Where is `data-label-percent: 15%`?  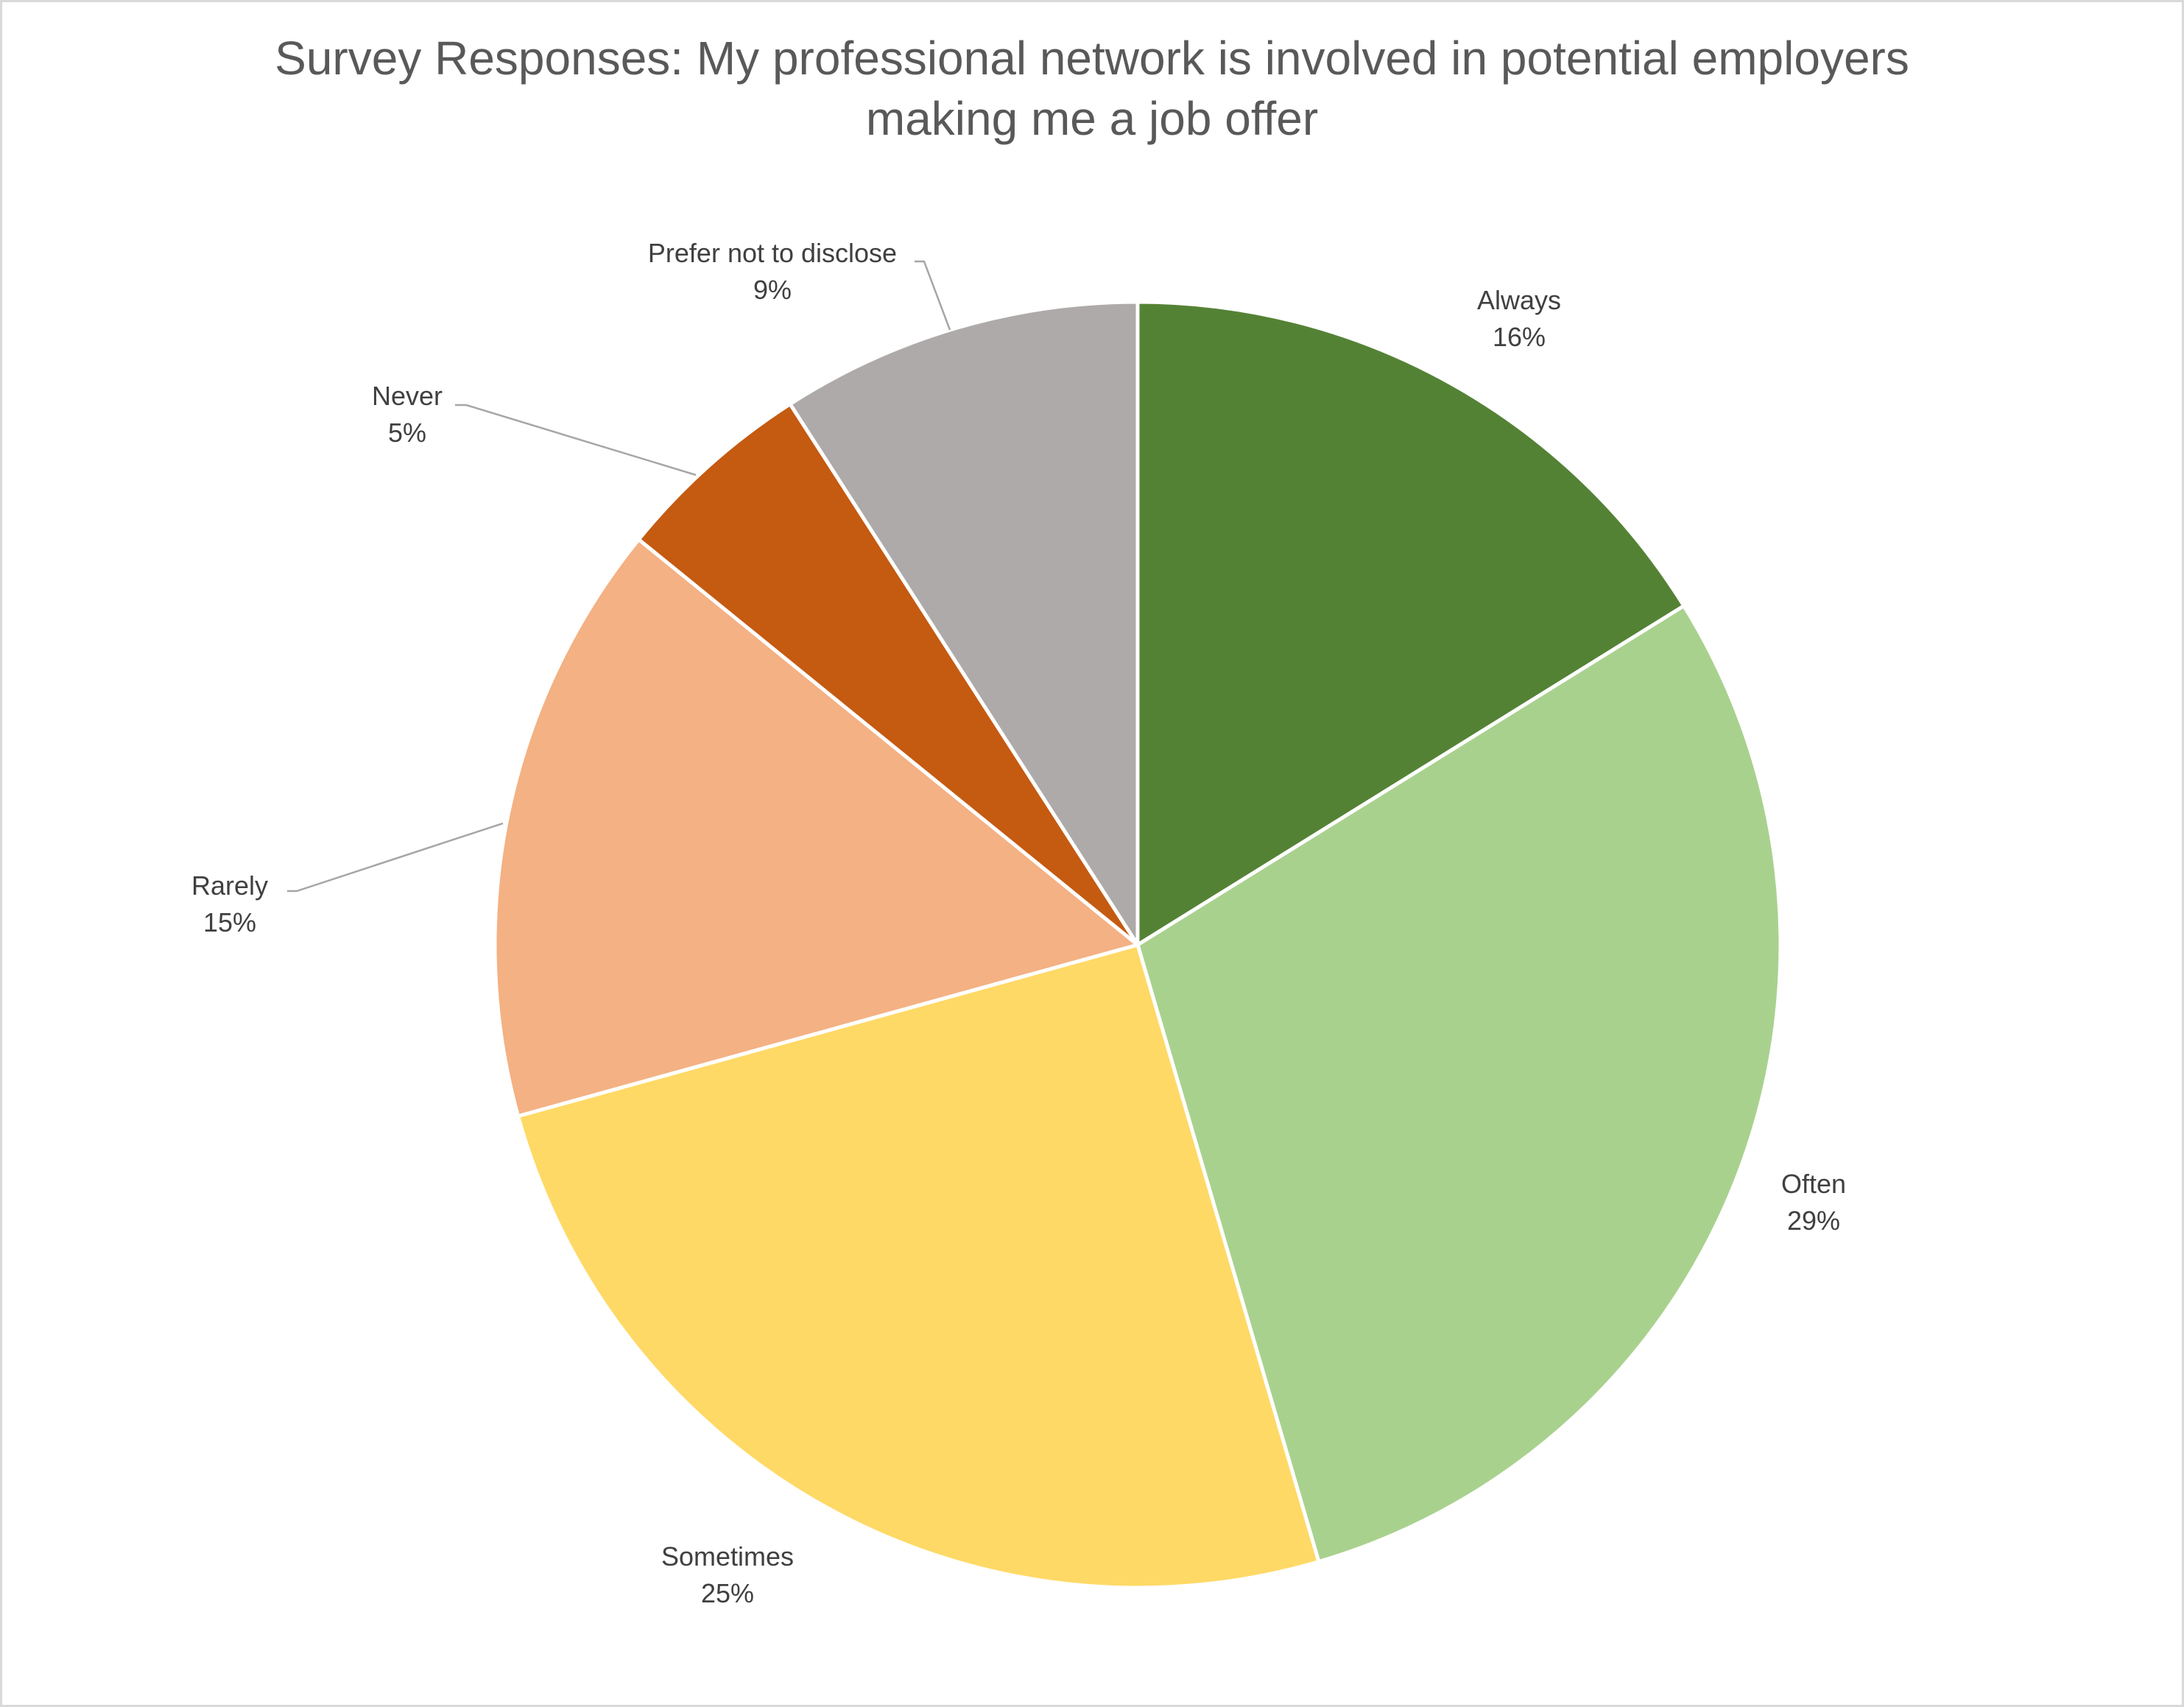 data-label-percent: 15% is located at coordinates (230, 922).